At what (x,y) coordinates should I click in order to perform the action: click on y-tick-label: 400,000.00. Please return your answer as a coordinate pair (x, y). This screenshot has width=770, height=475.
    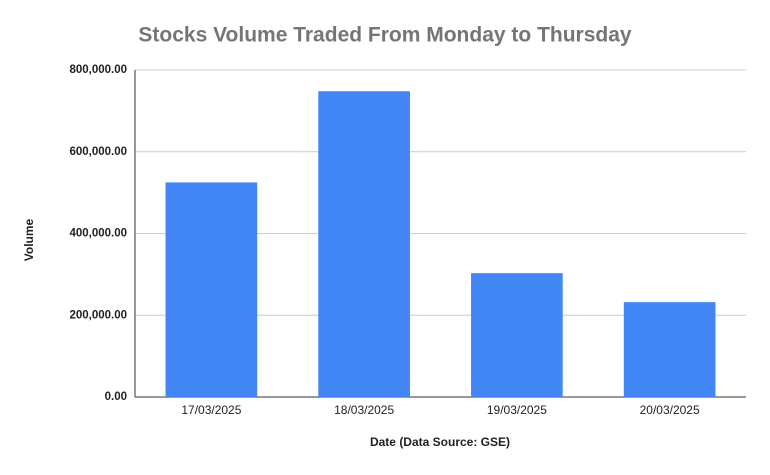
    Looking at the image, I should click on (98, 234).